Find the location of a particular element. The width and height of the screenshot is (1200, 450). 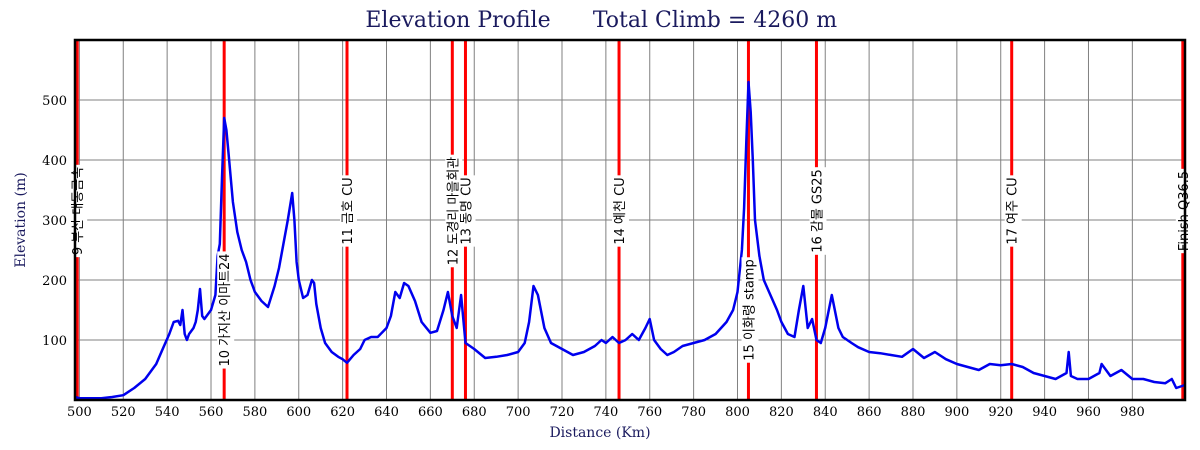

y-tick-label: 400 is located at coordinates (54, 161).